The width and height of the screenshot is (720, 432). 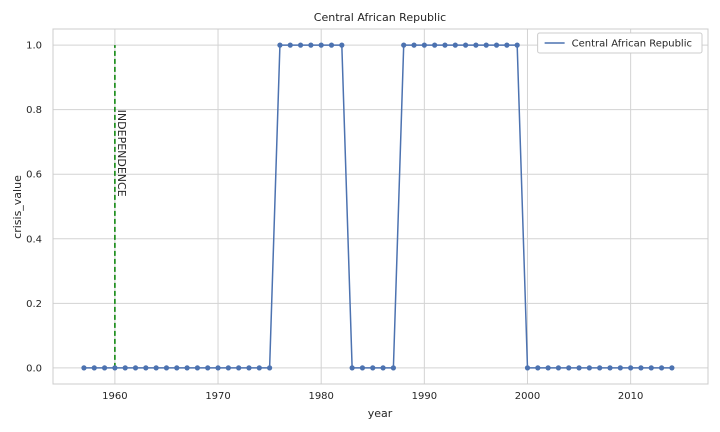 I want to click on legend: Central African Republic, so click(x=620, y=43).